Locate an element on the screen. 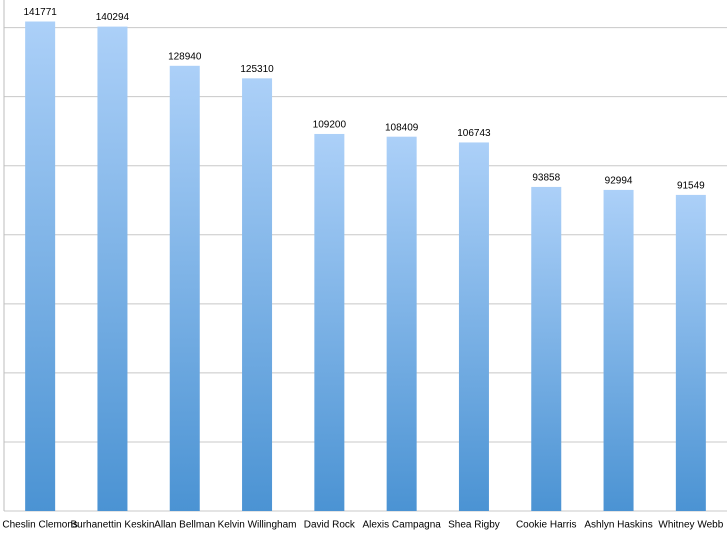  value-label: 128940 is located at coordinates (185, 56).